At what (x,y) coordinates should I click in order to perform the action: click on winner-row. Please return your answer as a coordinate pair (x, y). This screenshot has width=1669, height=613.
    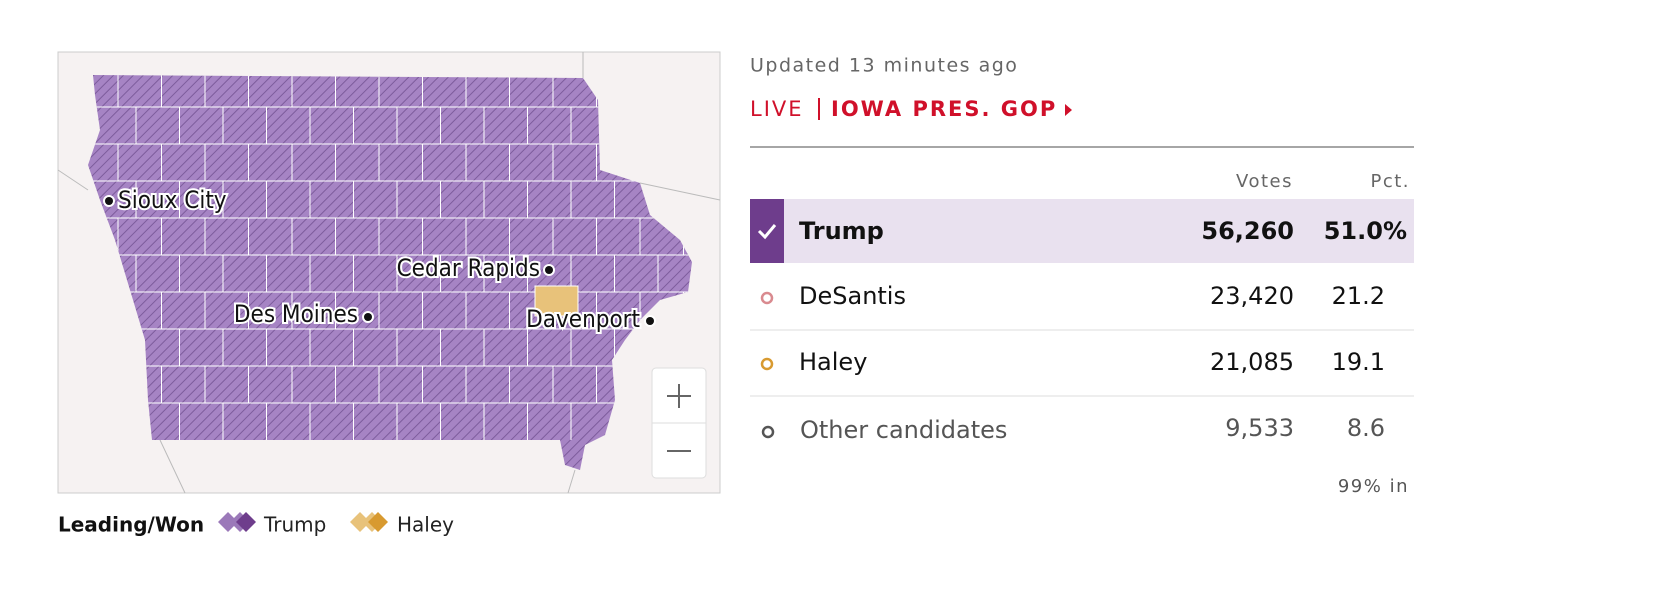
    Looking at the image, I should click on (1082, 231).